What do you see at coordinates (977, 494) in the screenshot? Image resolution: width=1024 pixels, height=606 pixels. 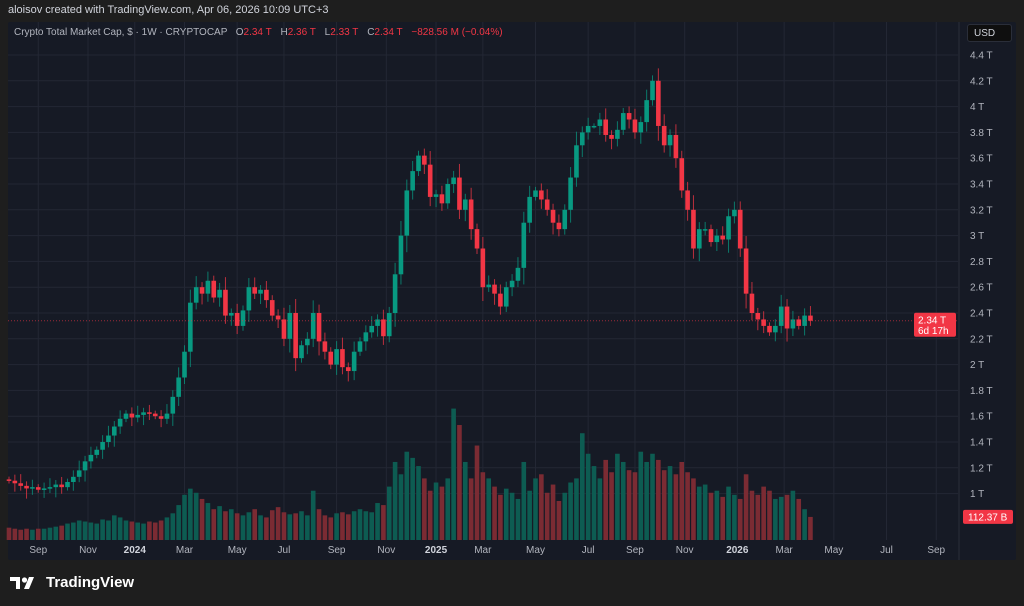 I see `price-tick-label: 1 T` at bounding box center [977, 494].